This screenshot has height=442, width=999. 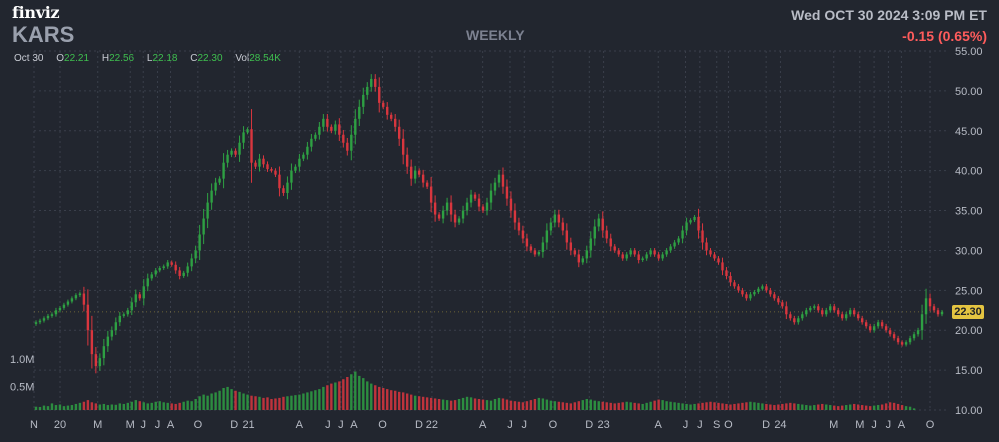 I want to click on finviz-logo: finviz, so click(x=36, y=12).